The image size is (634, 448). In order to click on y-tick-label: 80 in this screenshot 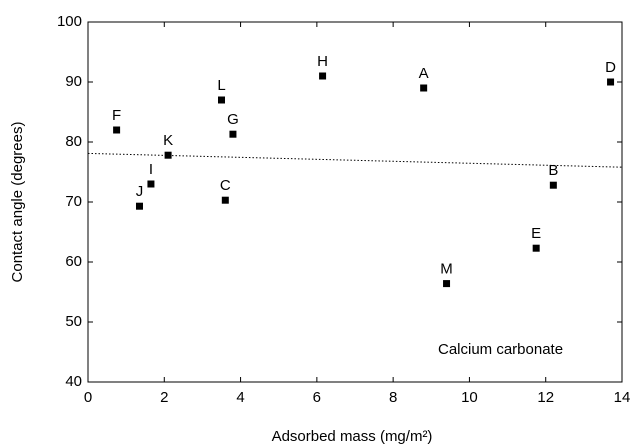, I will do `click(73, 141)`.